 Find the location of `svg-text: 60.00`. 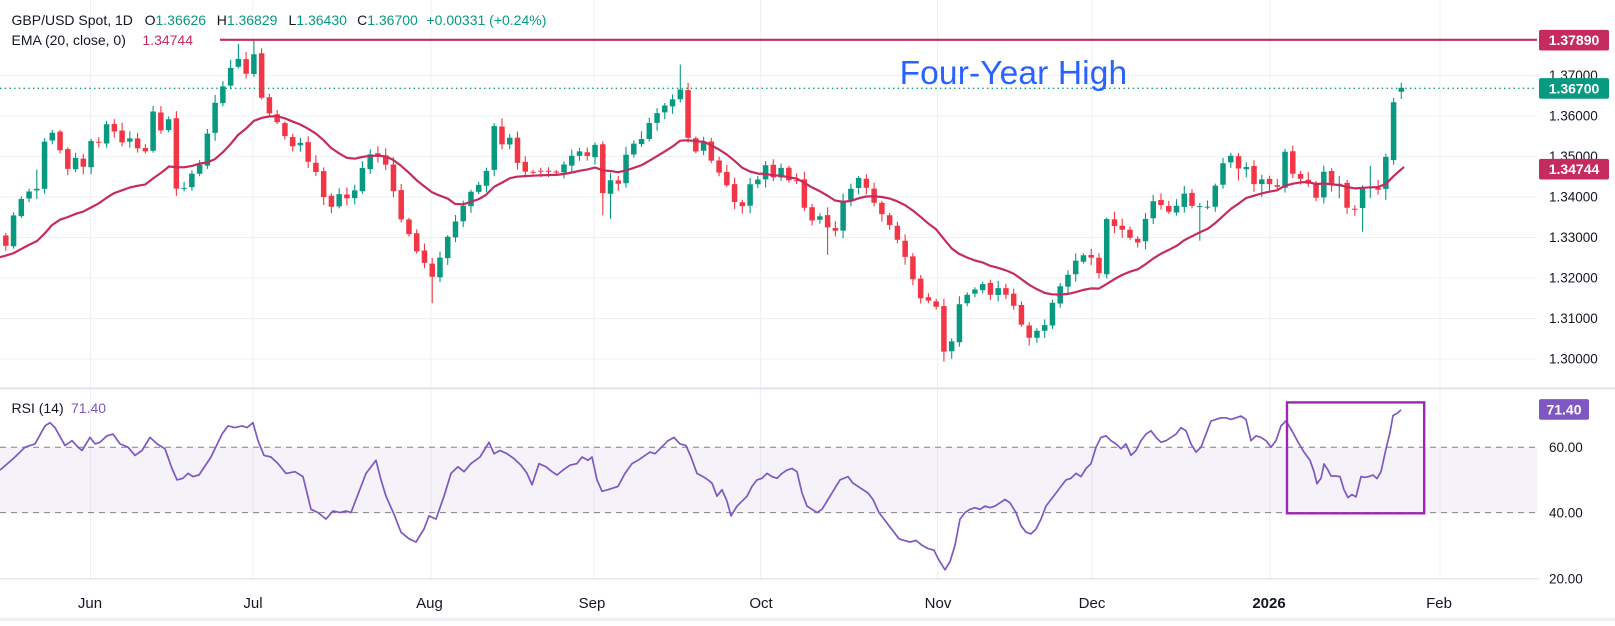

svg-text: 60.00 is located at coordinates (1566, 447).